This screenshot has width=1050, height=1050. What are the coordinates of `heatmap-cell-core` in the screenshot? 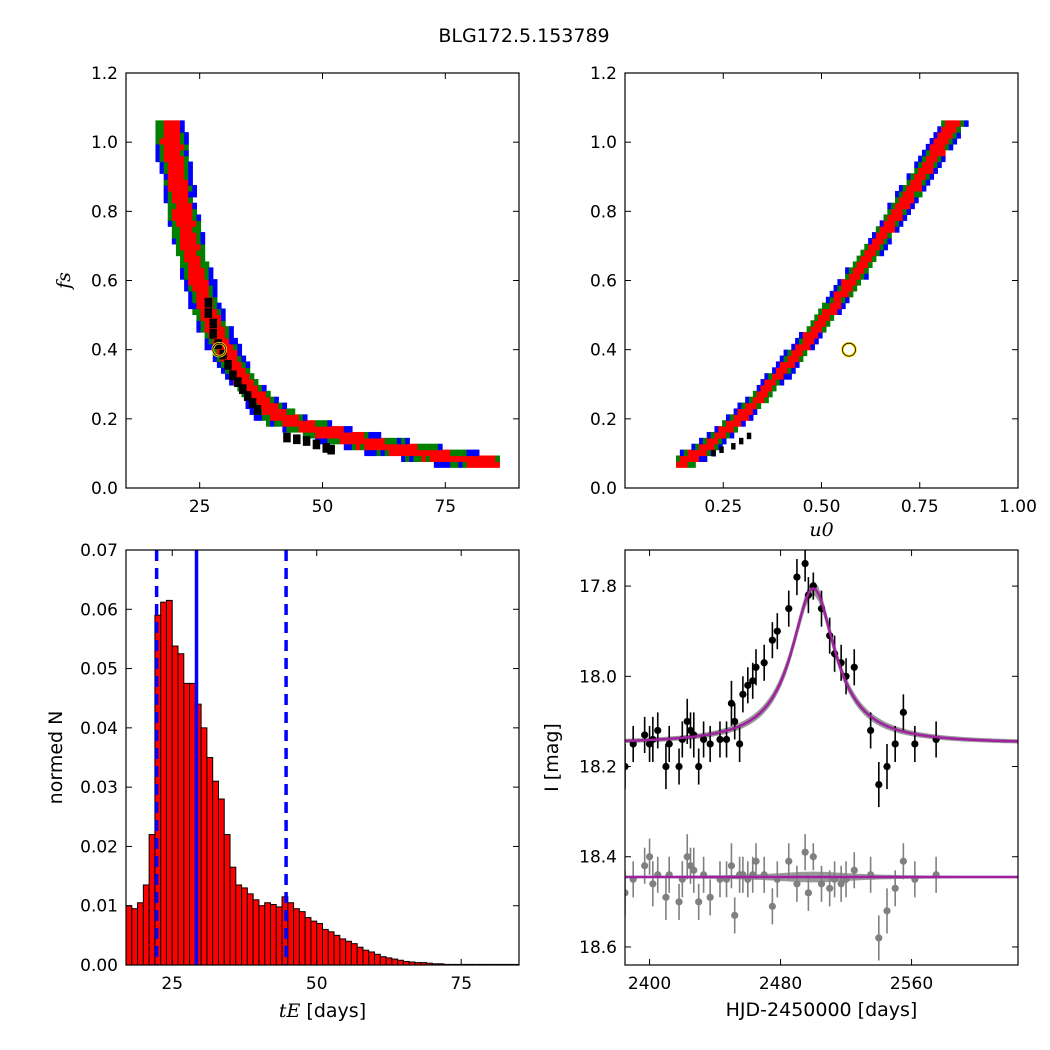 It's located at (297, 439).